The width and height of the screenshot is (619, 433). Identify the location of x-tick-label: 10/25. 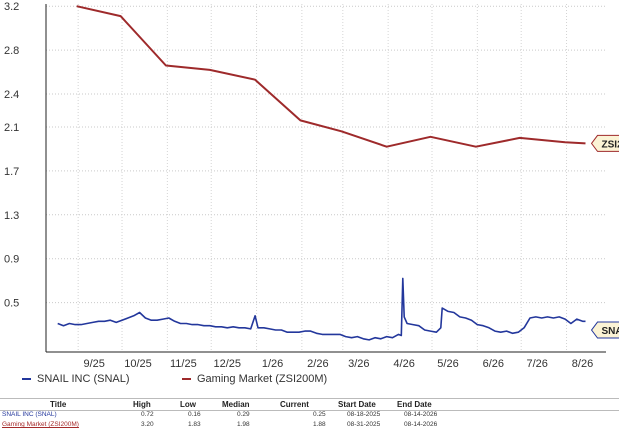
(138, 364).